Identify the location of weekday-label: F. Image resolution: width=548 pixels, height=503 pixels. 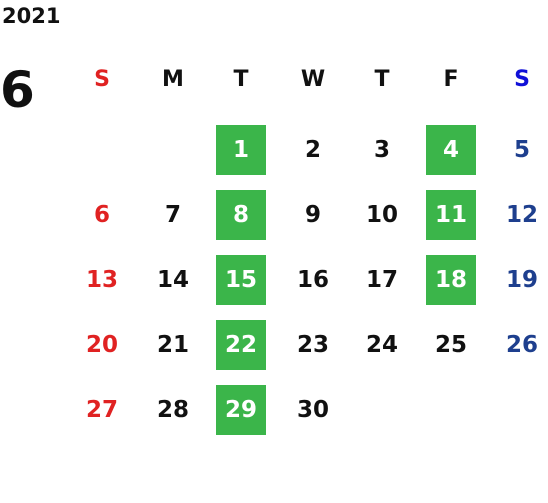
(451, 79).